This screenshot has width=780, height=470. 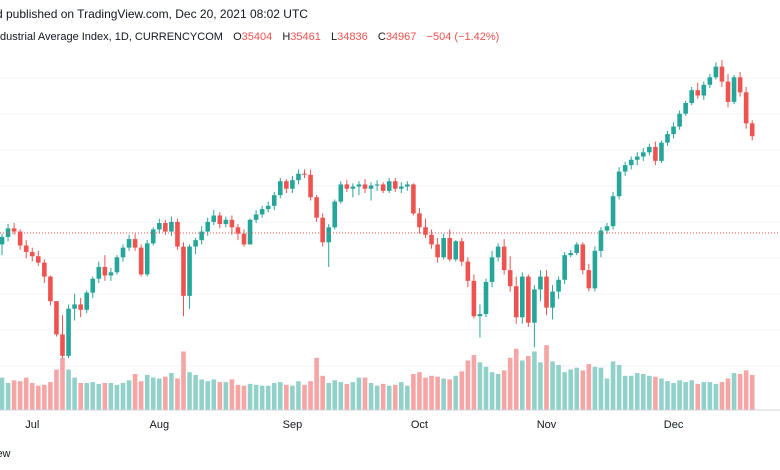 I want to click on time-axis: Jul Aug Sep Oct Nov Dec, so click(x=390, y=420).